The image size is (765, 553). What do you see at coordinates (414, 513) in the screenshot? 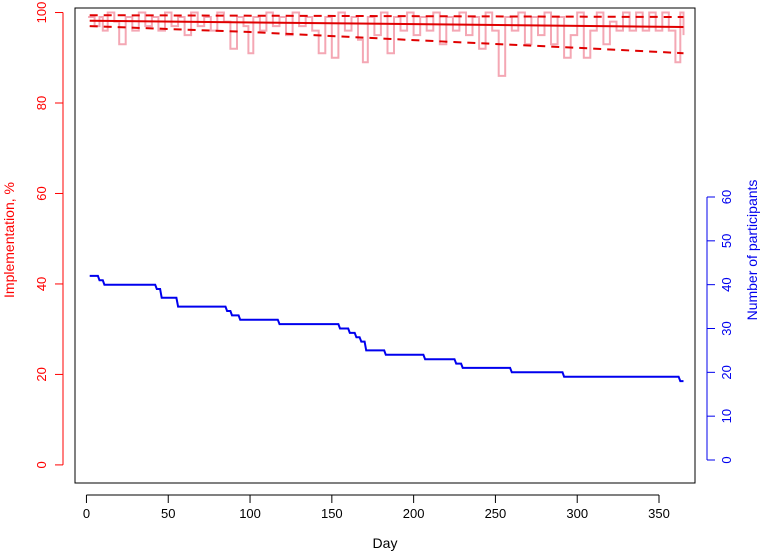
I see `x-tick-label: 200` at bounding box center [414, 513].